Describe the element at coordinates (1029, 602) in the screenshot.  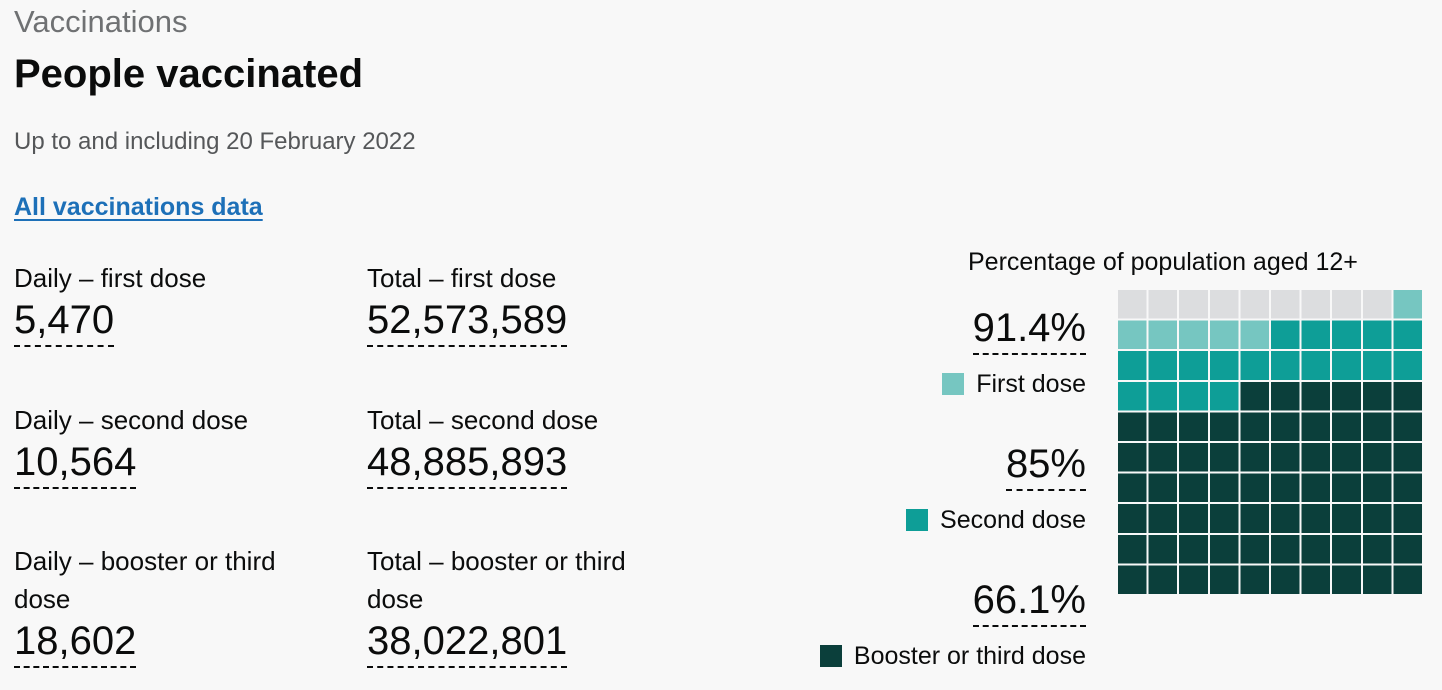
I see `booster-dose-percentage: 66.1%` at that location.